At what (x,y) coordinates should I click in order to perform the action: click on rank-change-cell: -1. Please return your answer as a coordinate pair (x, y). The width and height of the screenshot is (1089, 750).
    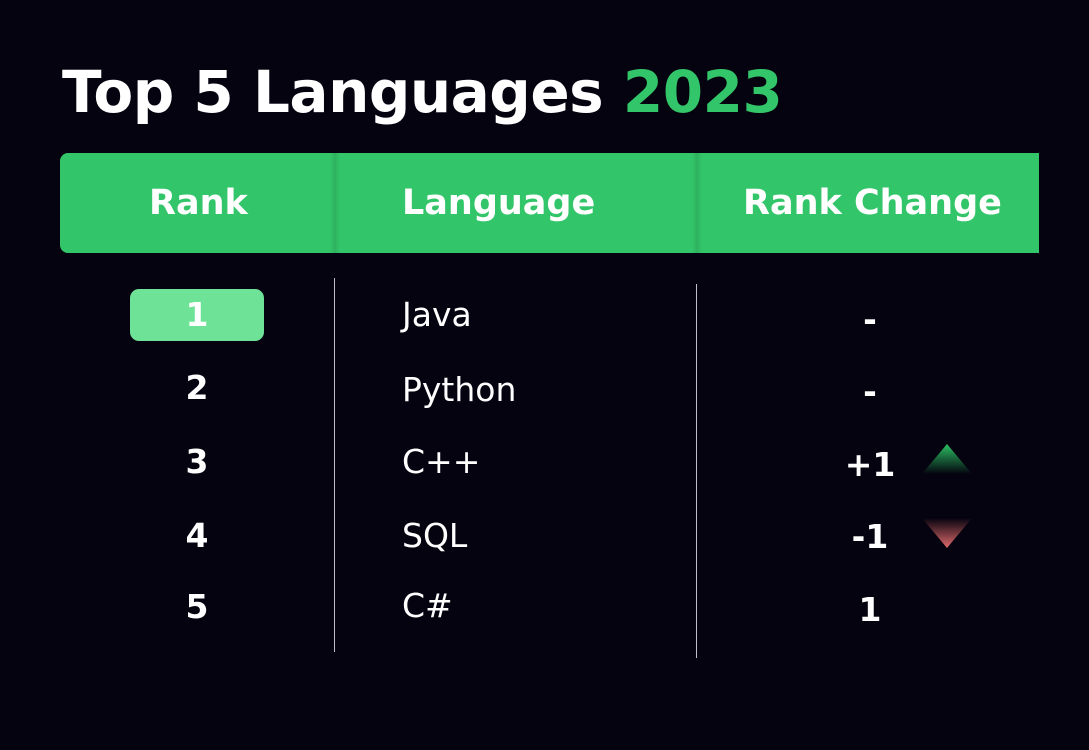
    Looking at the image, I should click on (870, 536).